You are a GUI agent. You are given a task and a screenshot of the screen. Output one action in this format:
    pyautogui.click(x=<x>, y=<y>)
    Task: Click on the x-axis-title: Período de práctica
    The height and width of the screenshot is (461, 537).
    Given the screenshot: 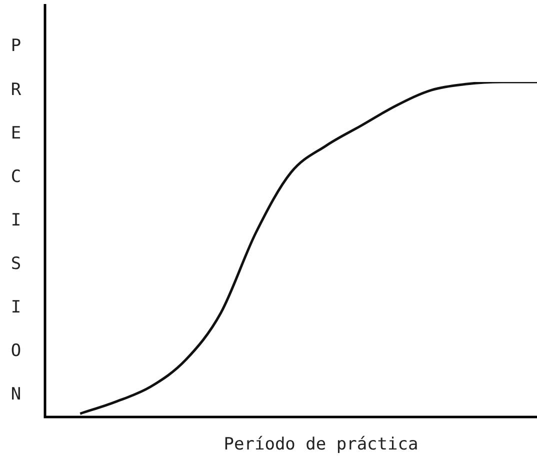 What is the action you would take?
    pyautogui.click(x=321, y=444)
    